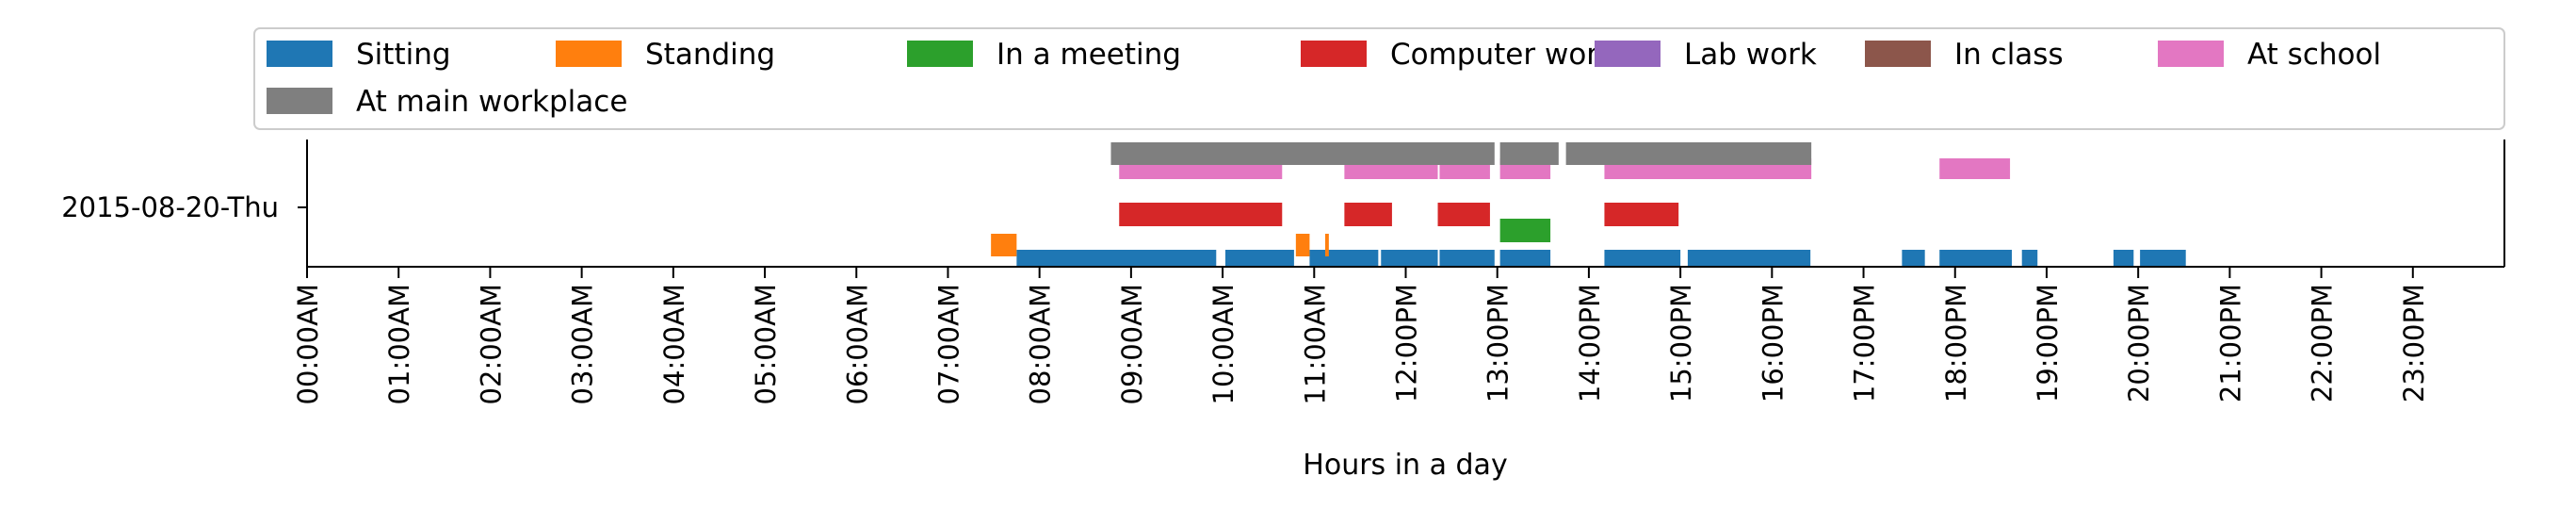  I want to click on x-tick-label: 21:00PM, so click(2230, 343).